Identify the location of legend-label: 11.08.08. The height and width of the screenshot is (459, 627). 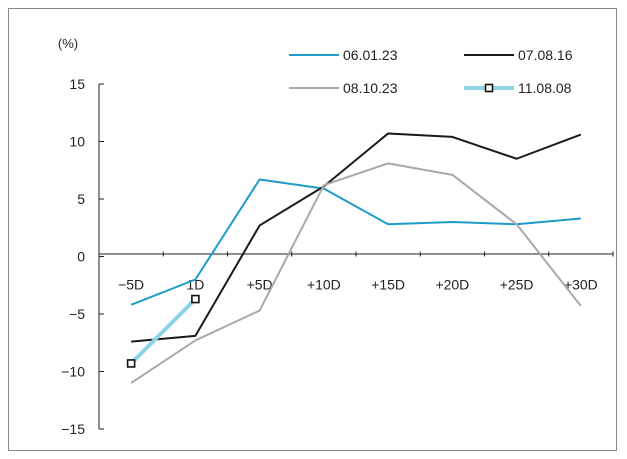
(545, 88).